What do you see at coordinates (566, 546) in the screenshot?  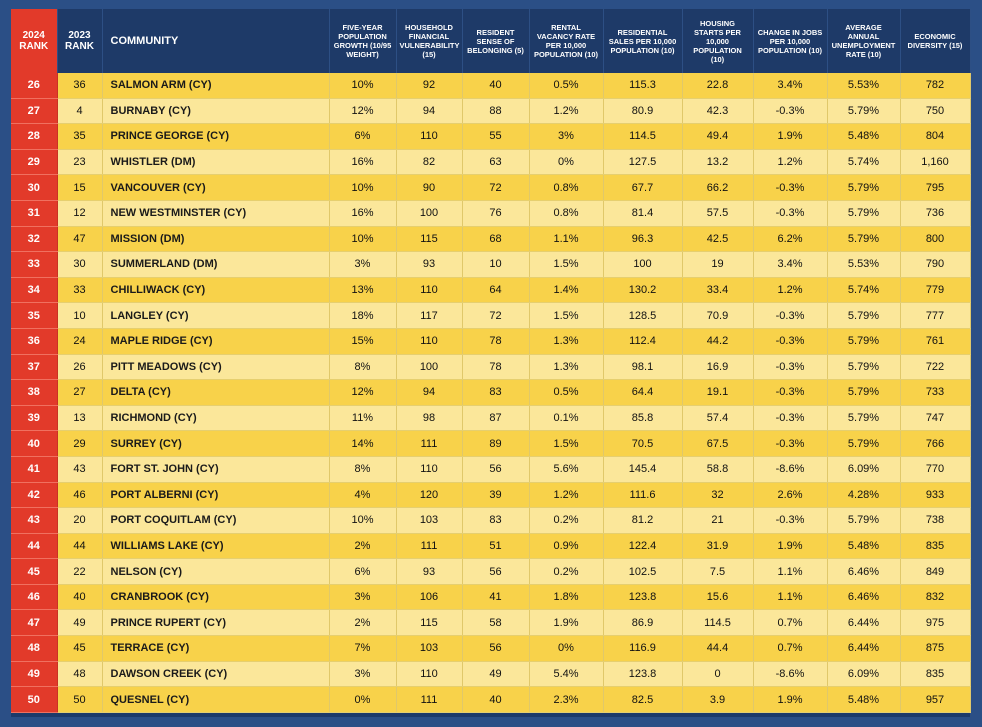 I see `cell-rental-vacancy: 0.9%` at bounding box center [566, 546].